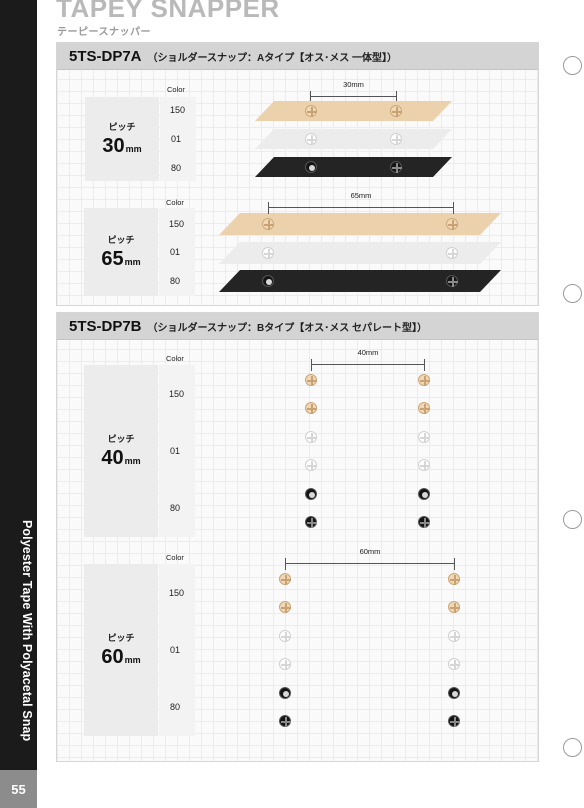 This screenshot has height=808, width=584. What do you see at coordinates (104, 32) in the screenshot?
I see `brand-subtitle: テーピースナッパー` at bounding box center [104, 32].